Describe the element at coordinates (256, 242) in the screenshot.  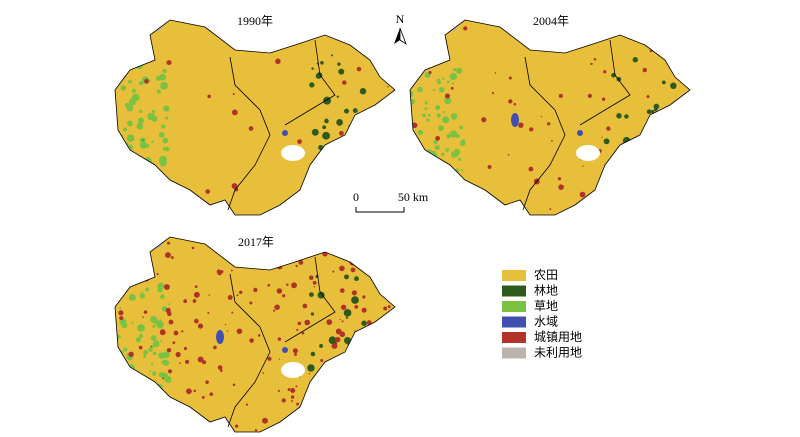
I see `map-title: 2017年` at that location.